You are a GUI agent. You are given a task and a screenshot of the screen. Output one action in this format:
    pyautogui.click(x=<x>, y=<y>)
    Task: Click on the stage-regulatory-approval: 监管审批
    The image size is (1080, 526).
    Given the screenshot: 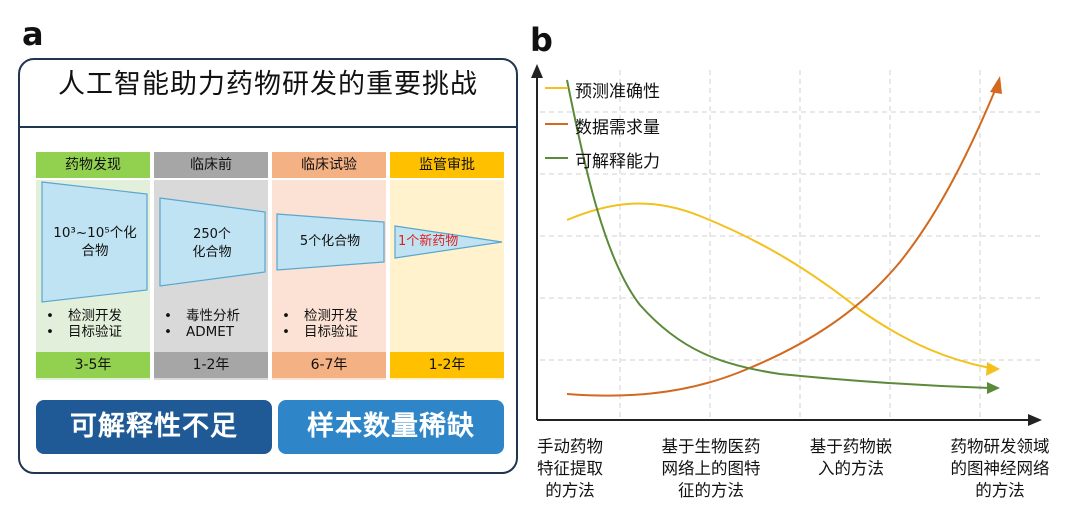 What is the action you would take?
    pyautogui.click(x=447, y=266)
    